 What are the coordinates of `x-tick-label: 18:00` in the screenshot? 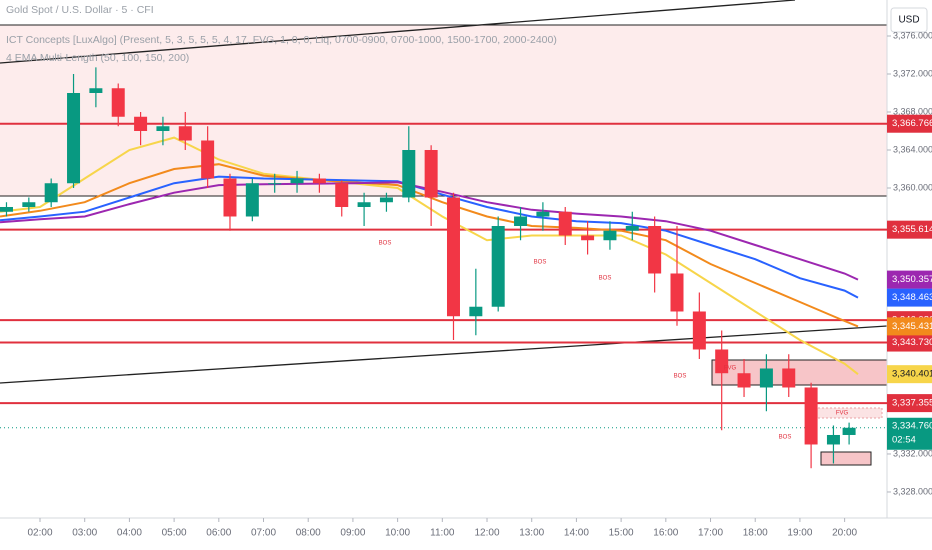 It's located at (755, 533).